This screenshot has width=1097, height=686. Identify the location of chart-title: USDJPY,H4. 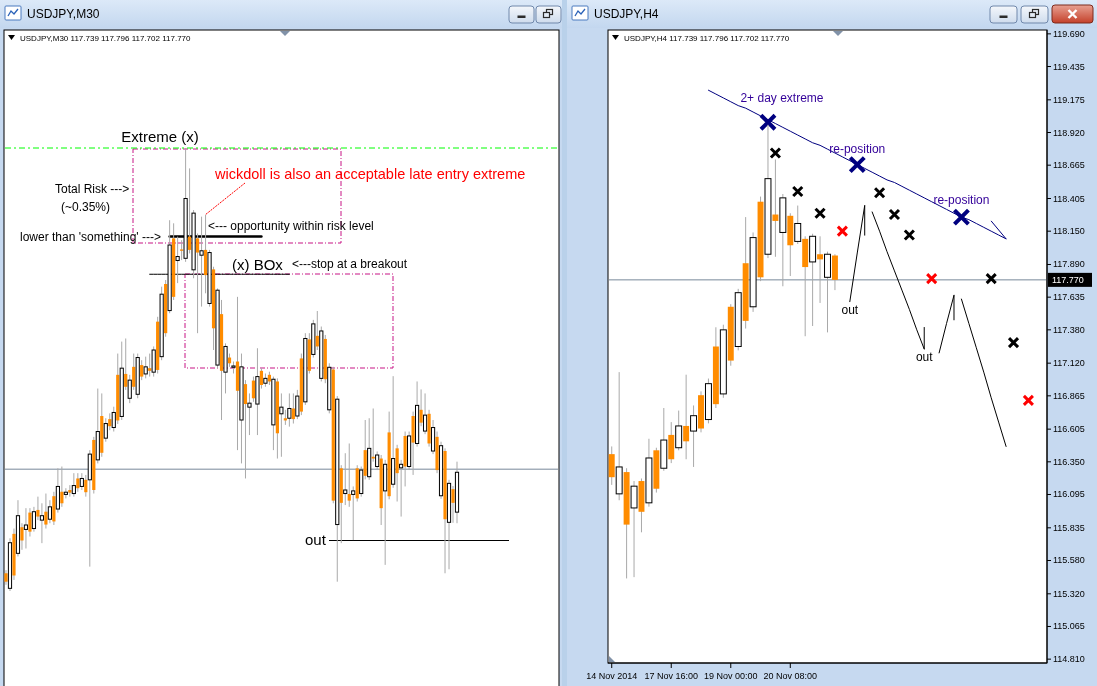
(626, 14).